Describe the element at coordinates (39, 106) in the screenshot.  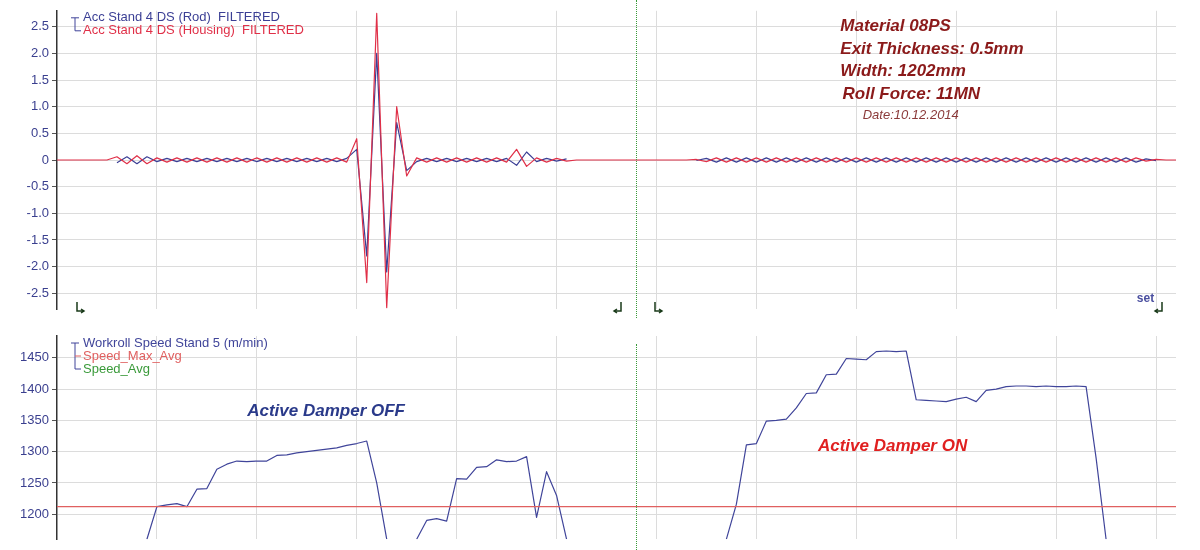
I see `y-tick-label: 1.0` at that location.